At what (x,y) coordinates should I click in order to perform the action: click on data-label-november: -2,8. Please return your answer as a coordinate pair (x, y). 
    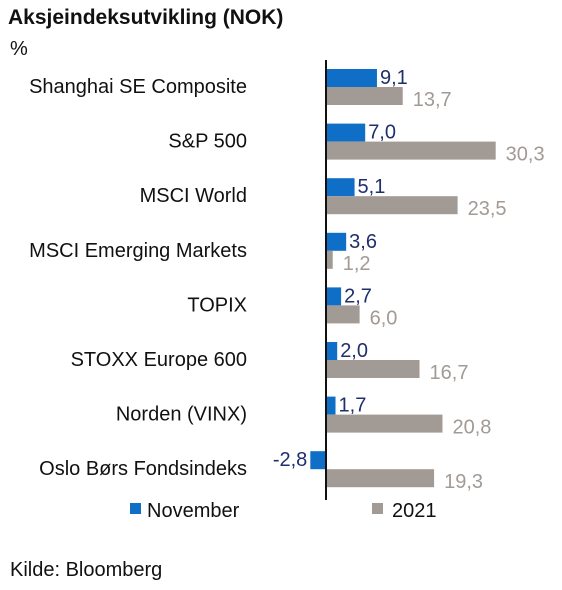
    Looking at the image, I should click on (290, 460).